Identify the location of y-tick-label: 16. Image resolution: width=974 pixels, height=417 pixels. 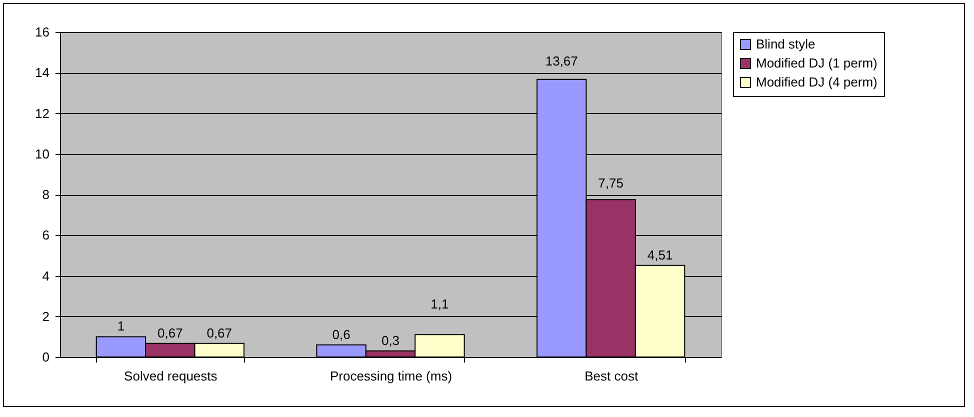
(42, 32).